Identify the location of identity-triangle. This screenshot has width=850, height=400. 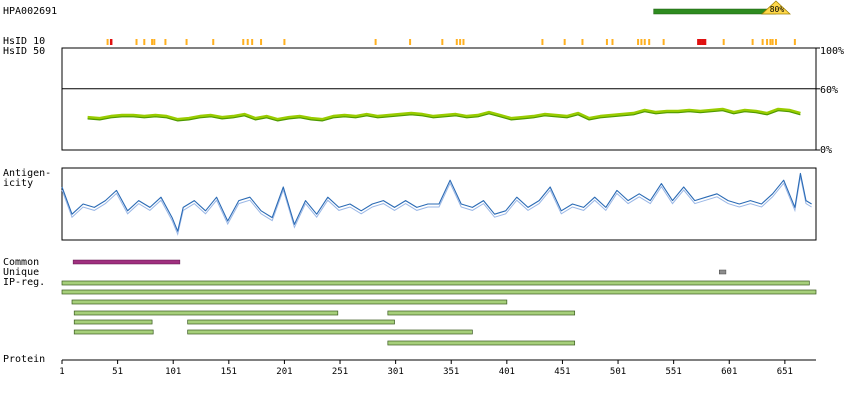
(775, 7).